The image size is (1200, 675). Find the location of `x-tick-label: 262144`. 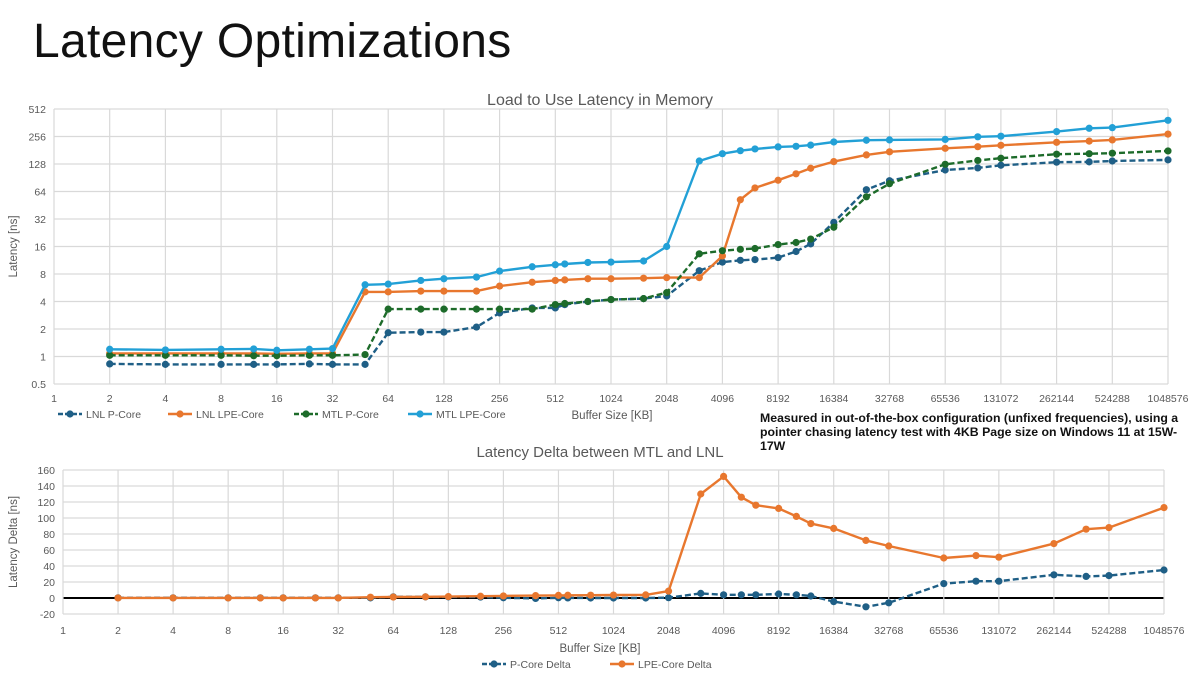

x-tick-label: 262144 is located at coordinates (1053, 631).